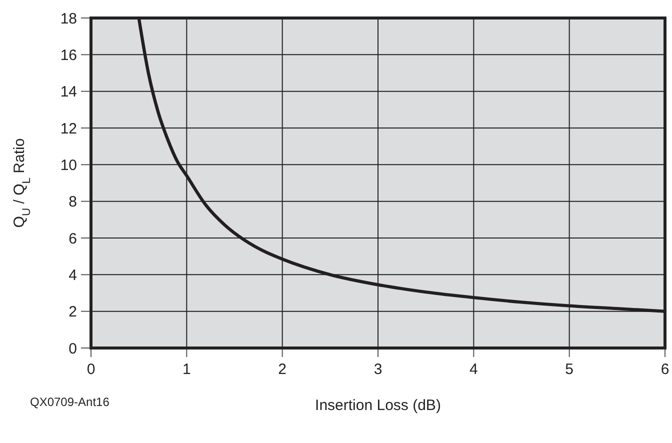 The height and width of the screenshot is (443, 672). Describe the element at coordinates (68, 129) in the screenshot. I see `y-tick-label: 12` at that location.